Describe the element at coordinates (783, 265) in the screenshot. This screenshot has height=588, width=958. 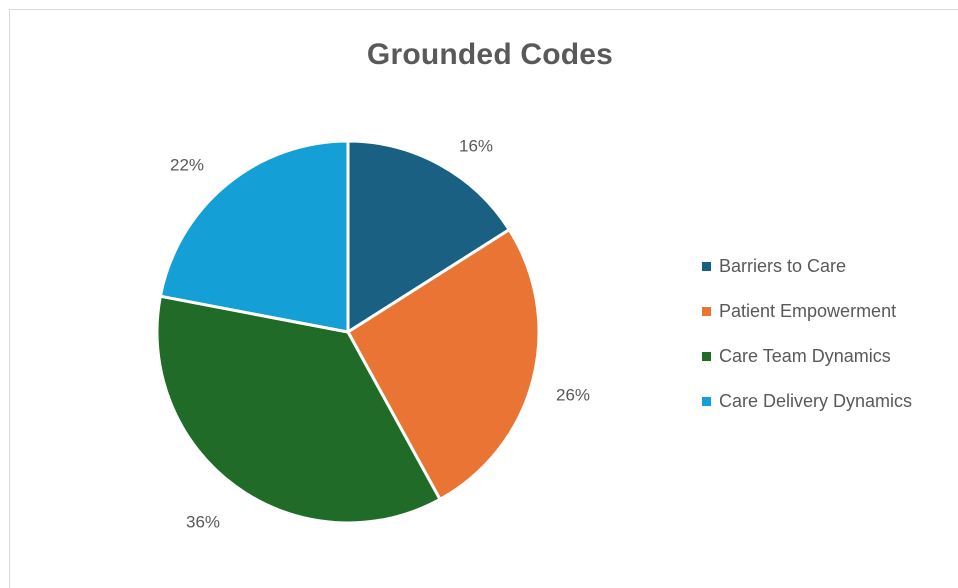
I see `legend-label: Barriers to Care` at that location.